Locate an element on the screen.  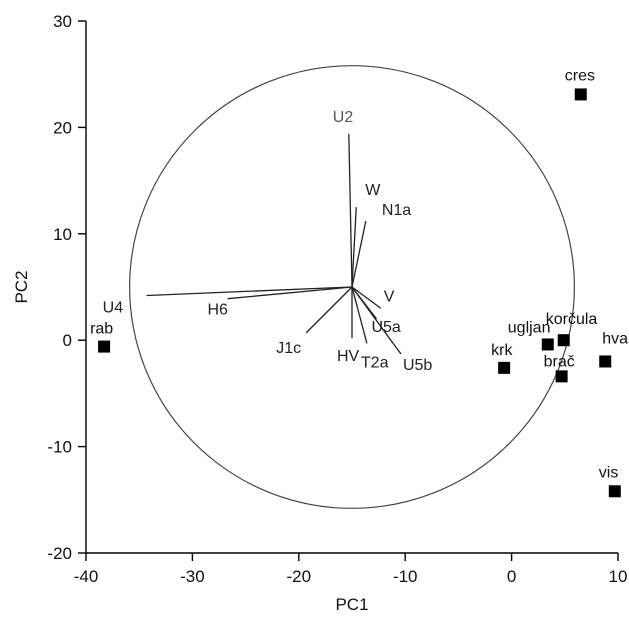
loading-label-v: V is located at coordinates (389, 296).